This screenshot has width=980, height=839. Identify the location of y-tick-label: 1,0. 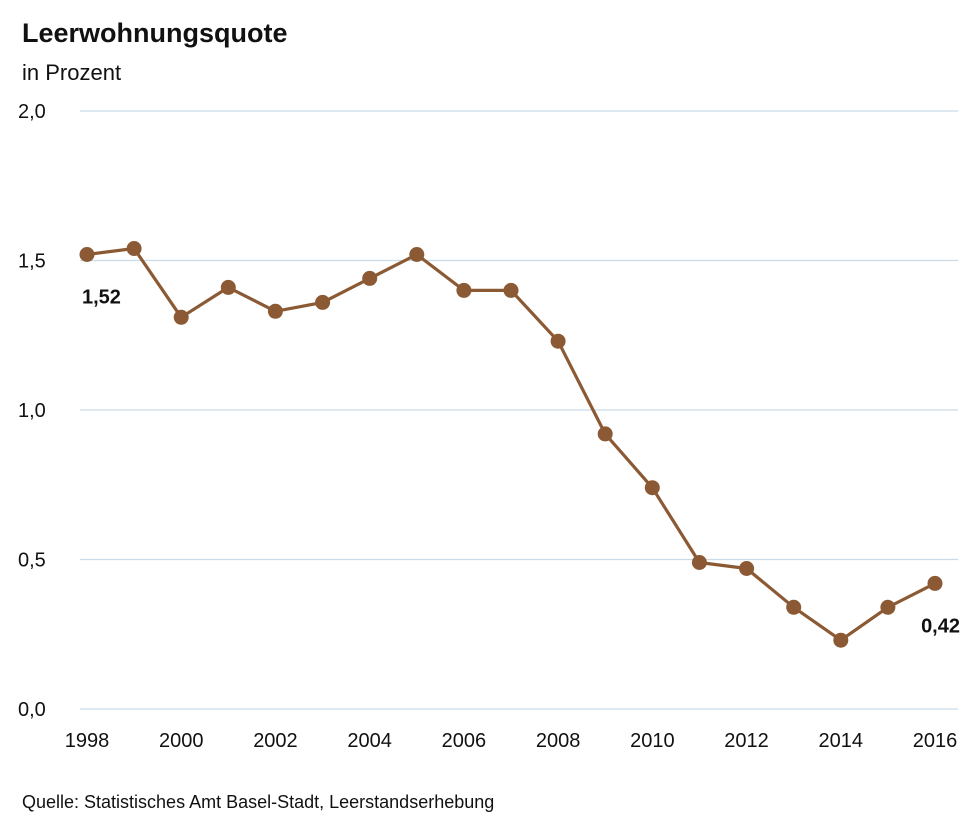
(32, 411).